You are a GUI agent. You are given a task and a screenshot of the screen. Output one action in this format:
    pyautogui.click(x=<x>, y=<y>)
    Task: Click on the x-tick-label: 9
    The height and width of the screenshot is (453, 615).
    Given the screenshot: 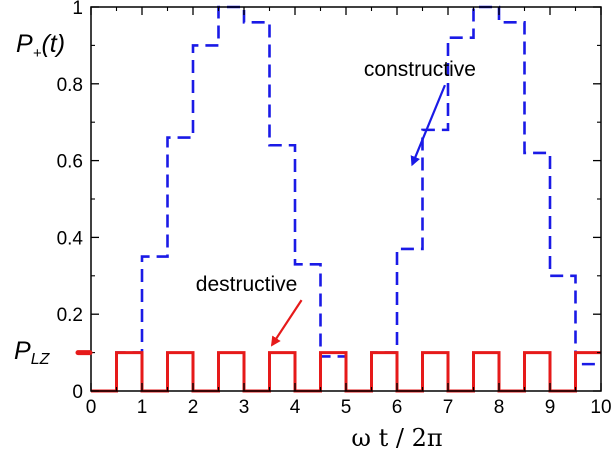 What is the action you would take?
    pyautogui.click(x=550, y=407)
    